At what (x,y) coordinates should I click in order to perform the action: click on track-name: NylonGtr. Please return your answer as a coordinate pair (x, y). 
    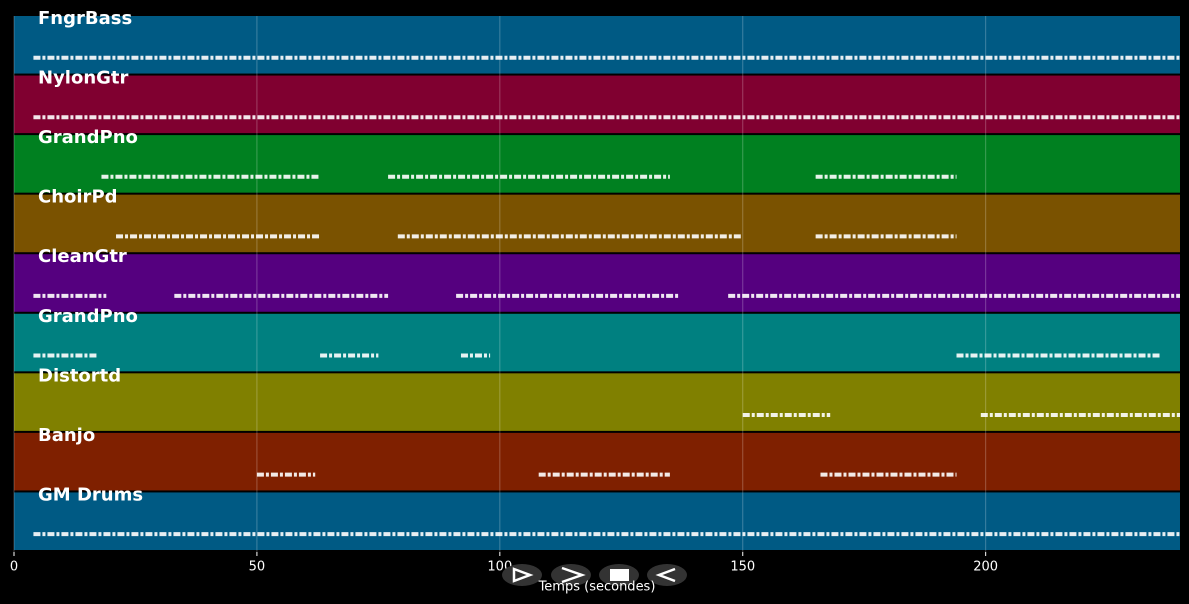
    Looking at the image, I should click on (83, 78).